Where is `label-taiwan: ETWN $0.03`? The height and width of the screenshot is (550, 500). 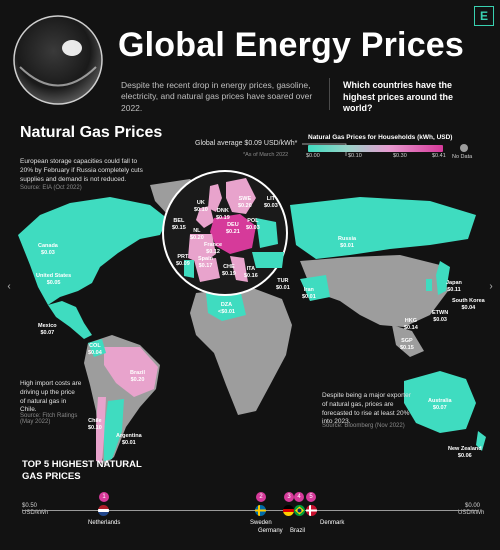
label-taiwan: ETWN $0.03 is located at coordinates (440, 316).